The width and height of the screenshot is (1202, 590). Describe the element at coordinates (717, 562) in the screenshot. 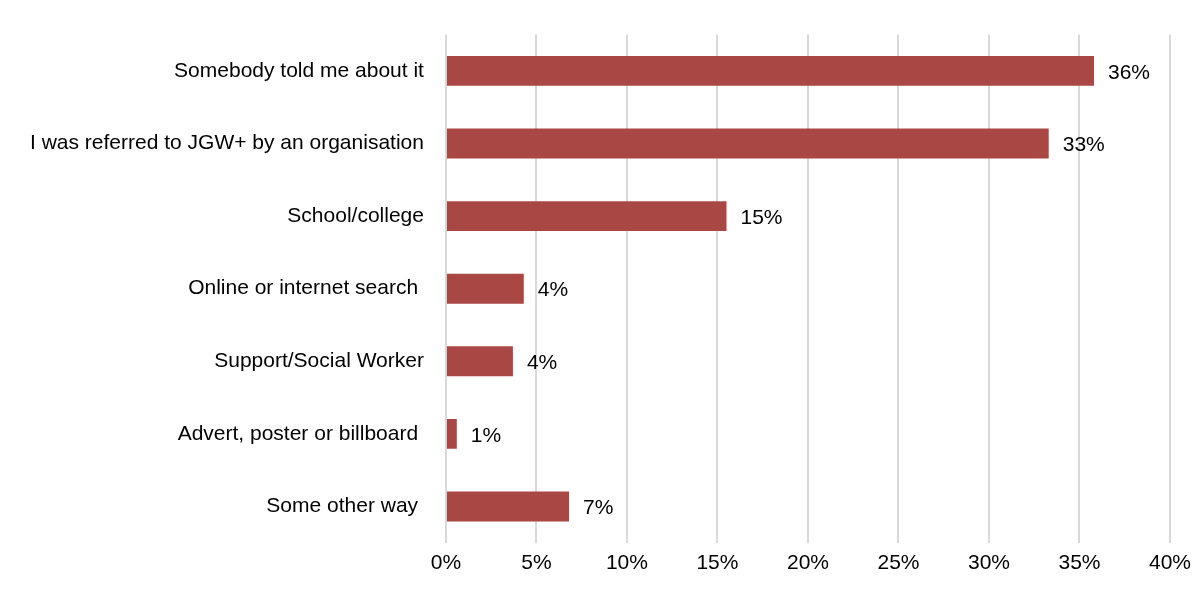

I see `x-tick-label: 15%` at that location.